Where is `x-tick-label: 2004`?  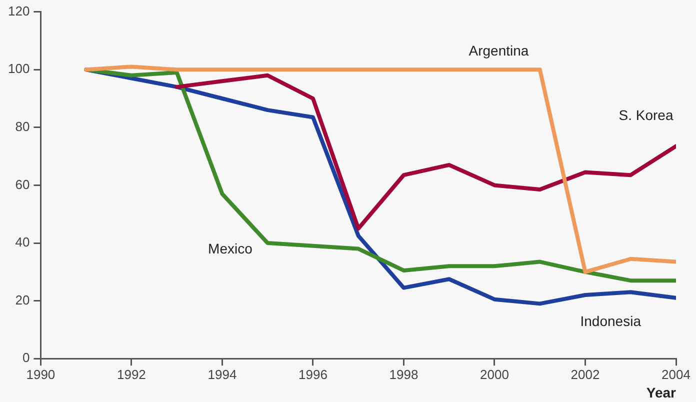 x-tick-label: 2004 is located at coordinates (676, 374).